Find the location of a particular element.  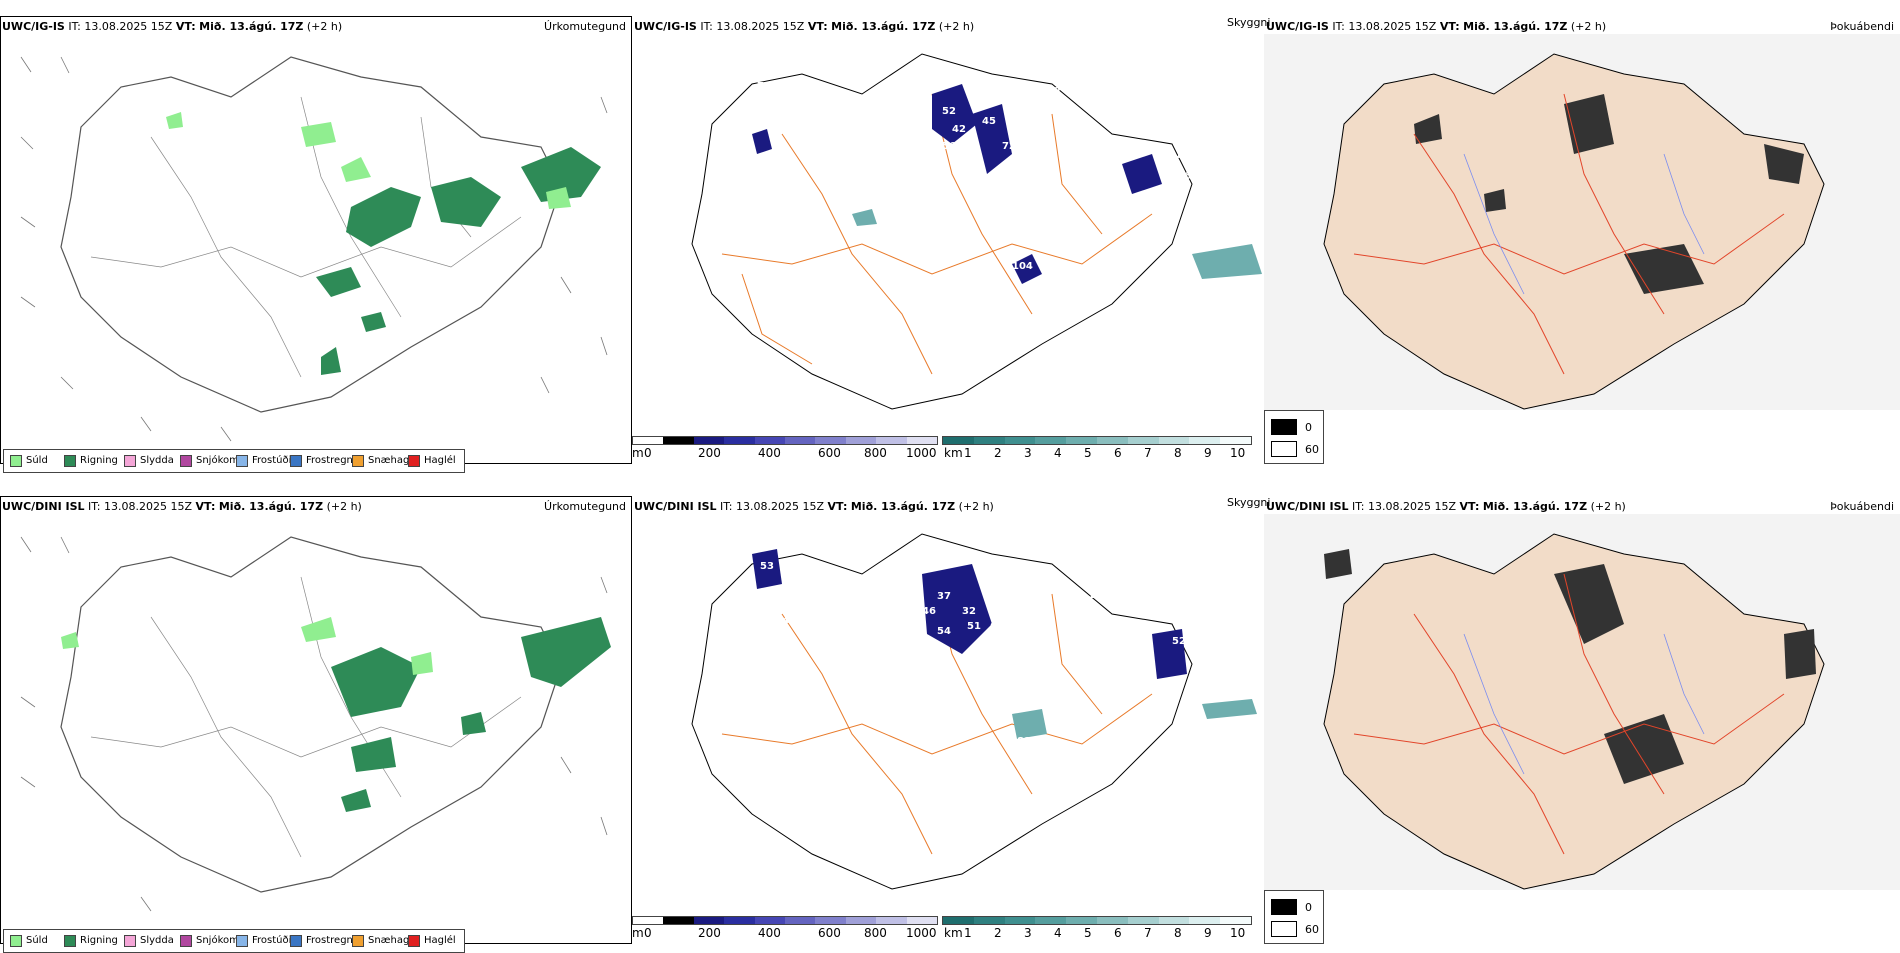

model-name: UWC/DINI ISL is located at coordinates (675, 506).